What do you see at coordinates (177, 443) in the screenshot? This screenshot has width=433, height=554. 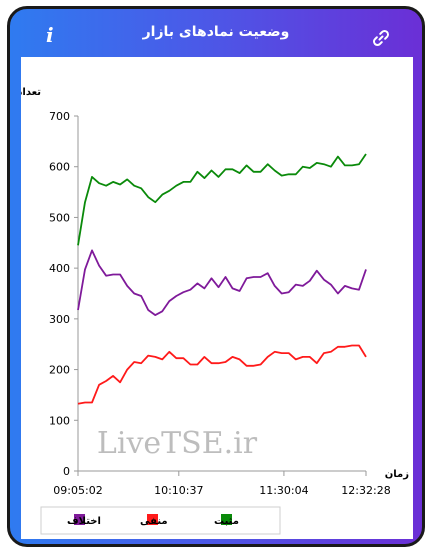 I see `watermark: LiveTSE.ir` at bounding box center [177, 443].